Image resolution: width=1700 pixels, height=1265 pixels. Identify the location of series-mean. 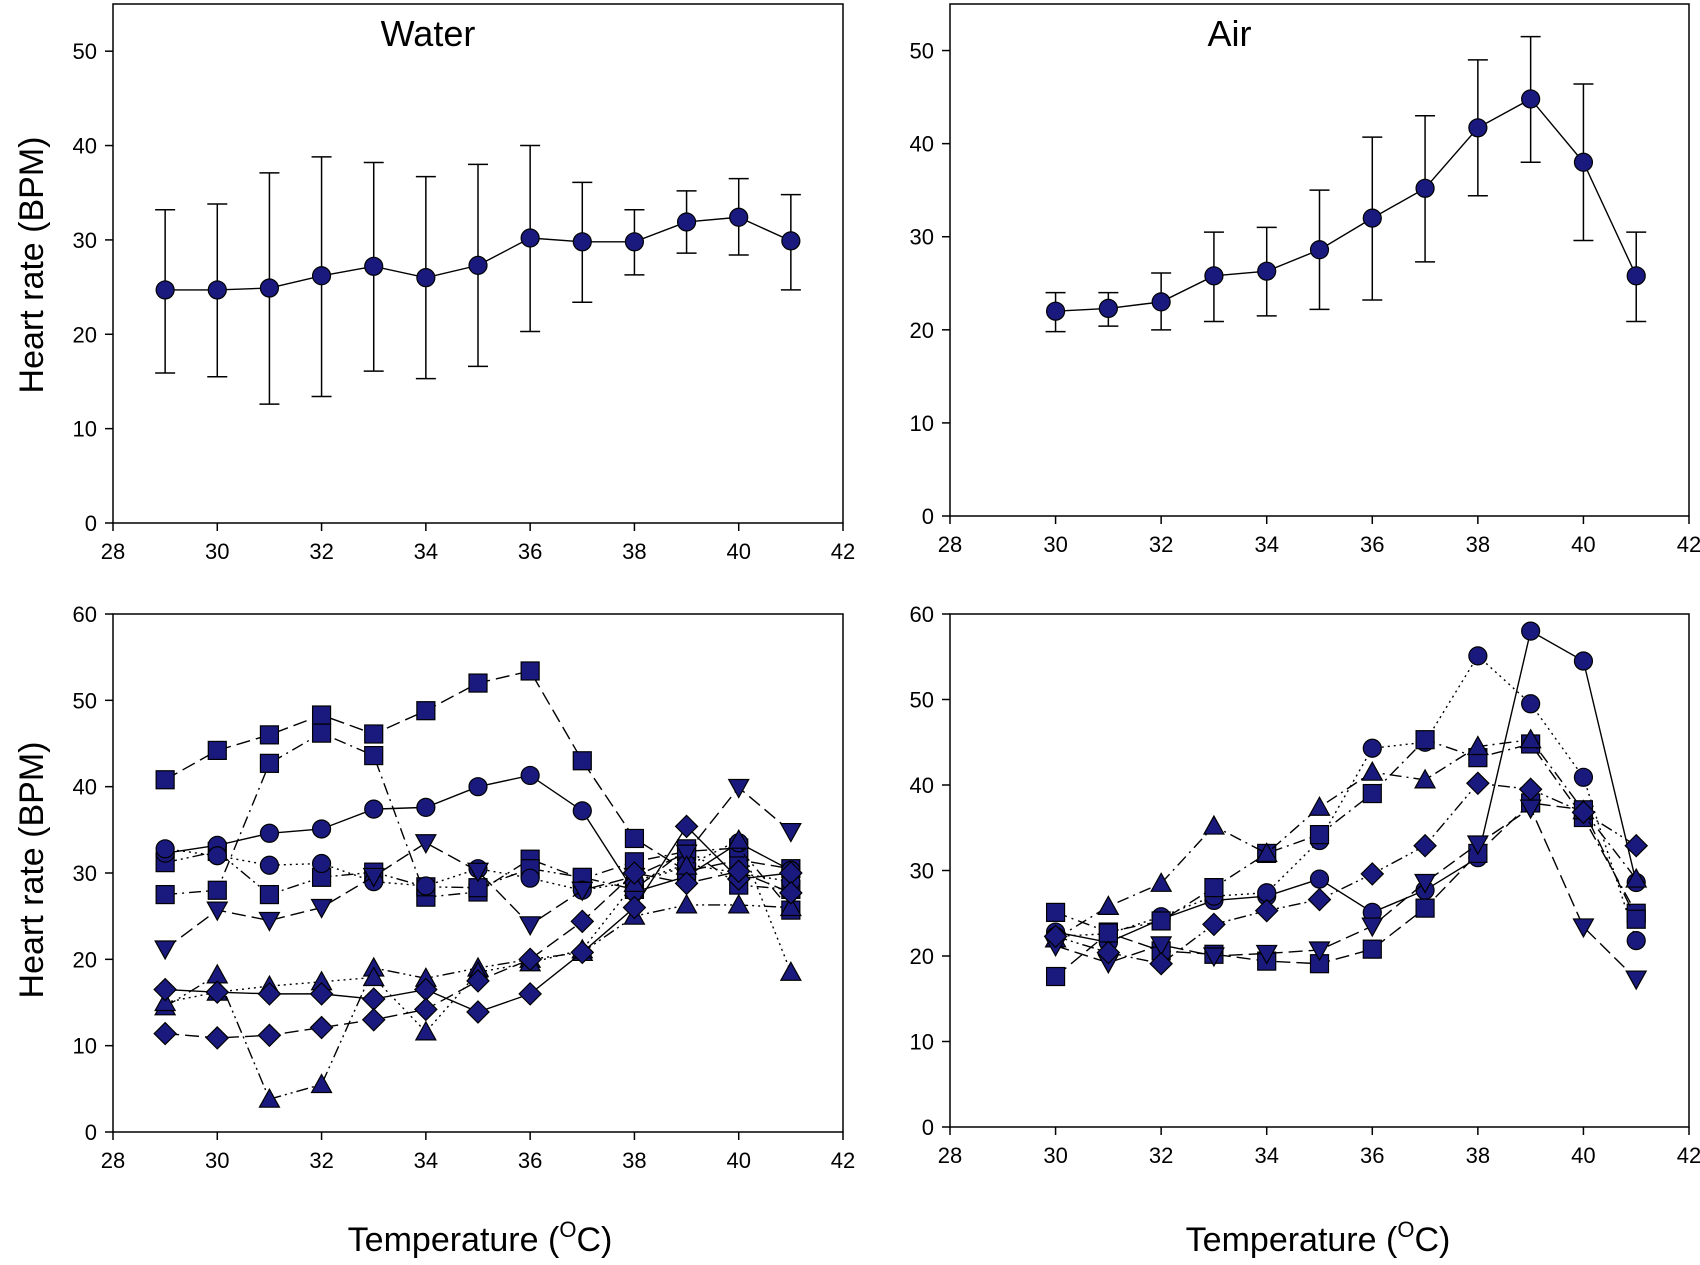
(1346, 184).